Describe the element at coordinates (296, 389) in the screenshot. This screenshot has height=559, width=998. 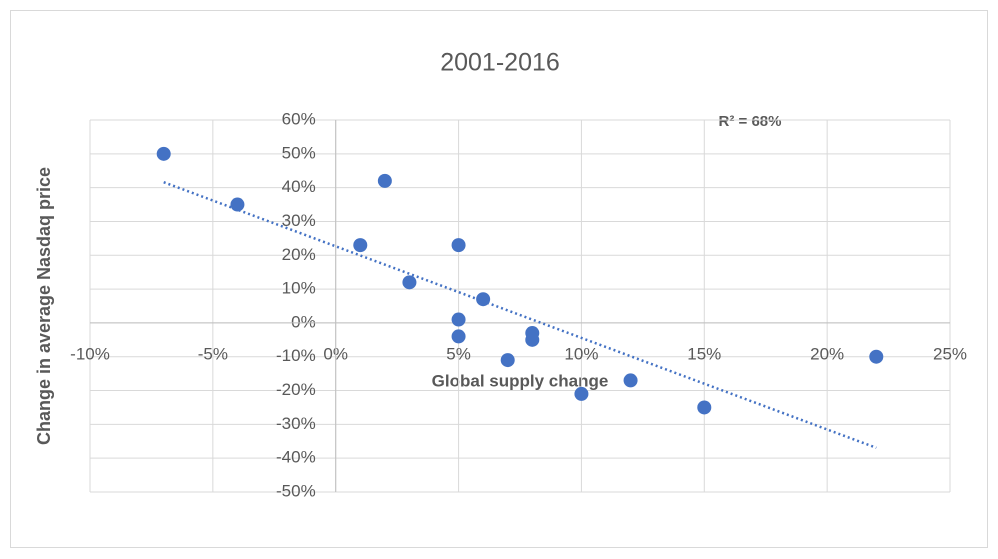
I see `y-tick-label: -20%` at that location.